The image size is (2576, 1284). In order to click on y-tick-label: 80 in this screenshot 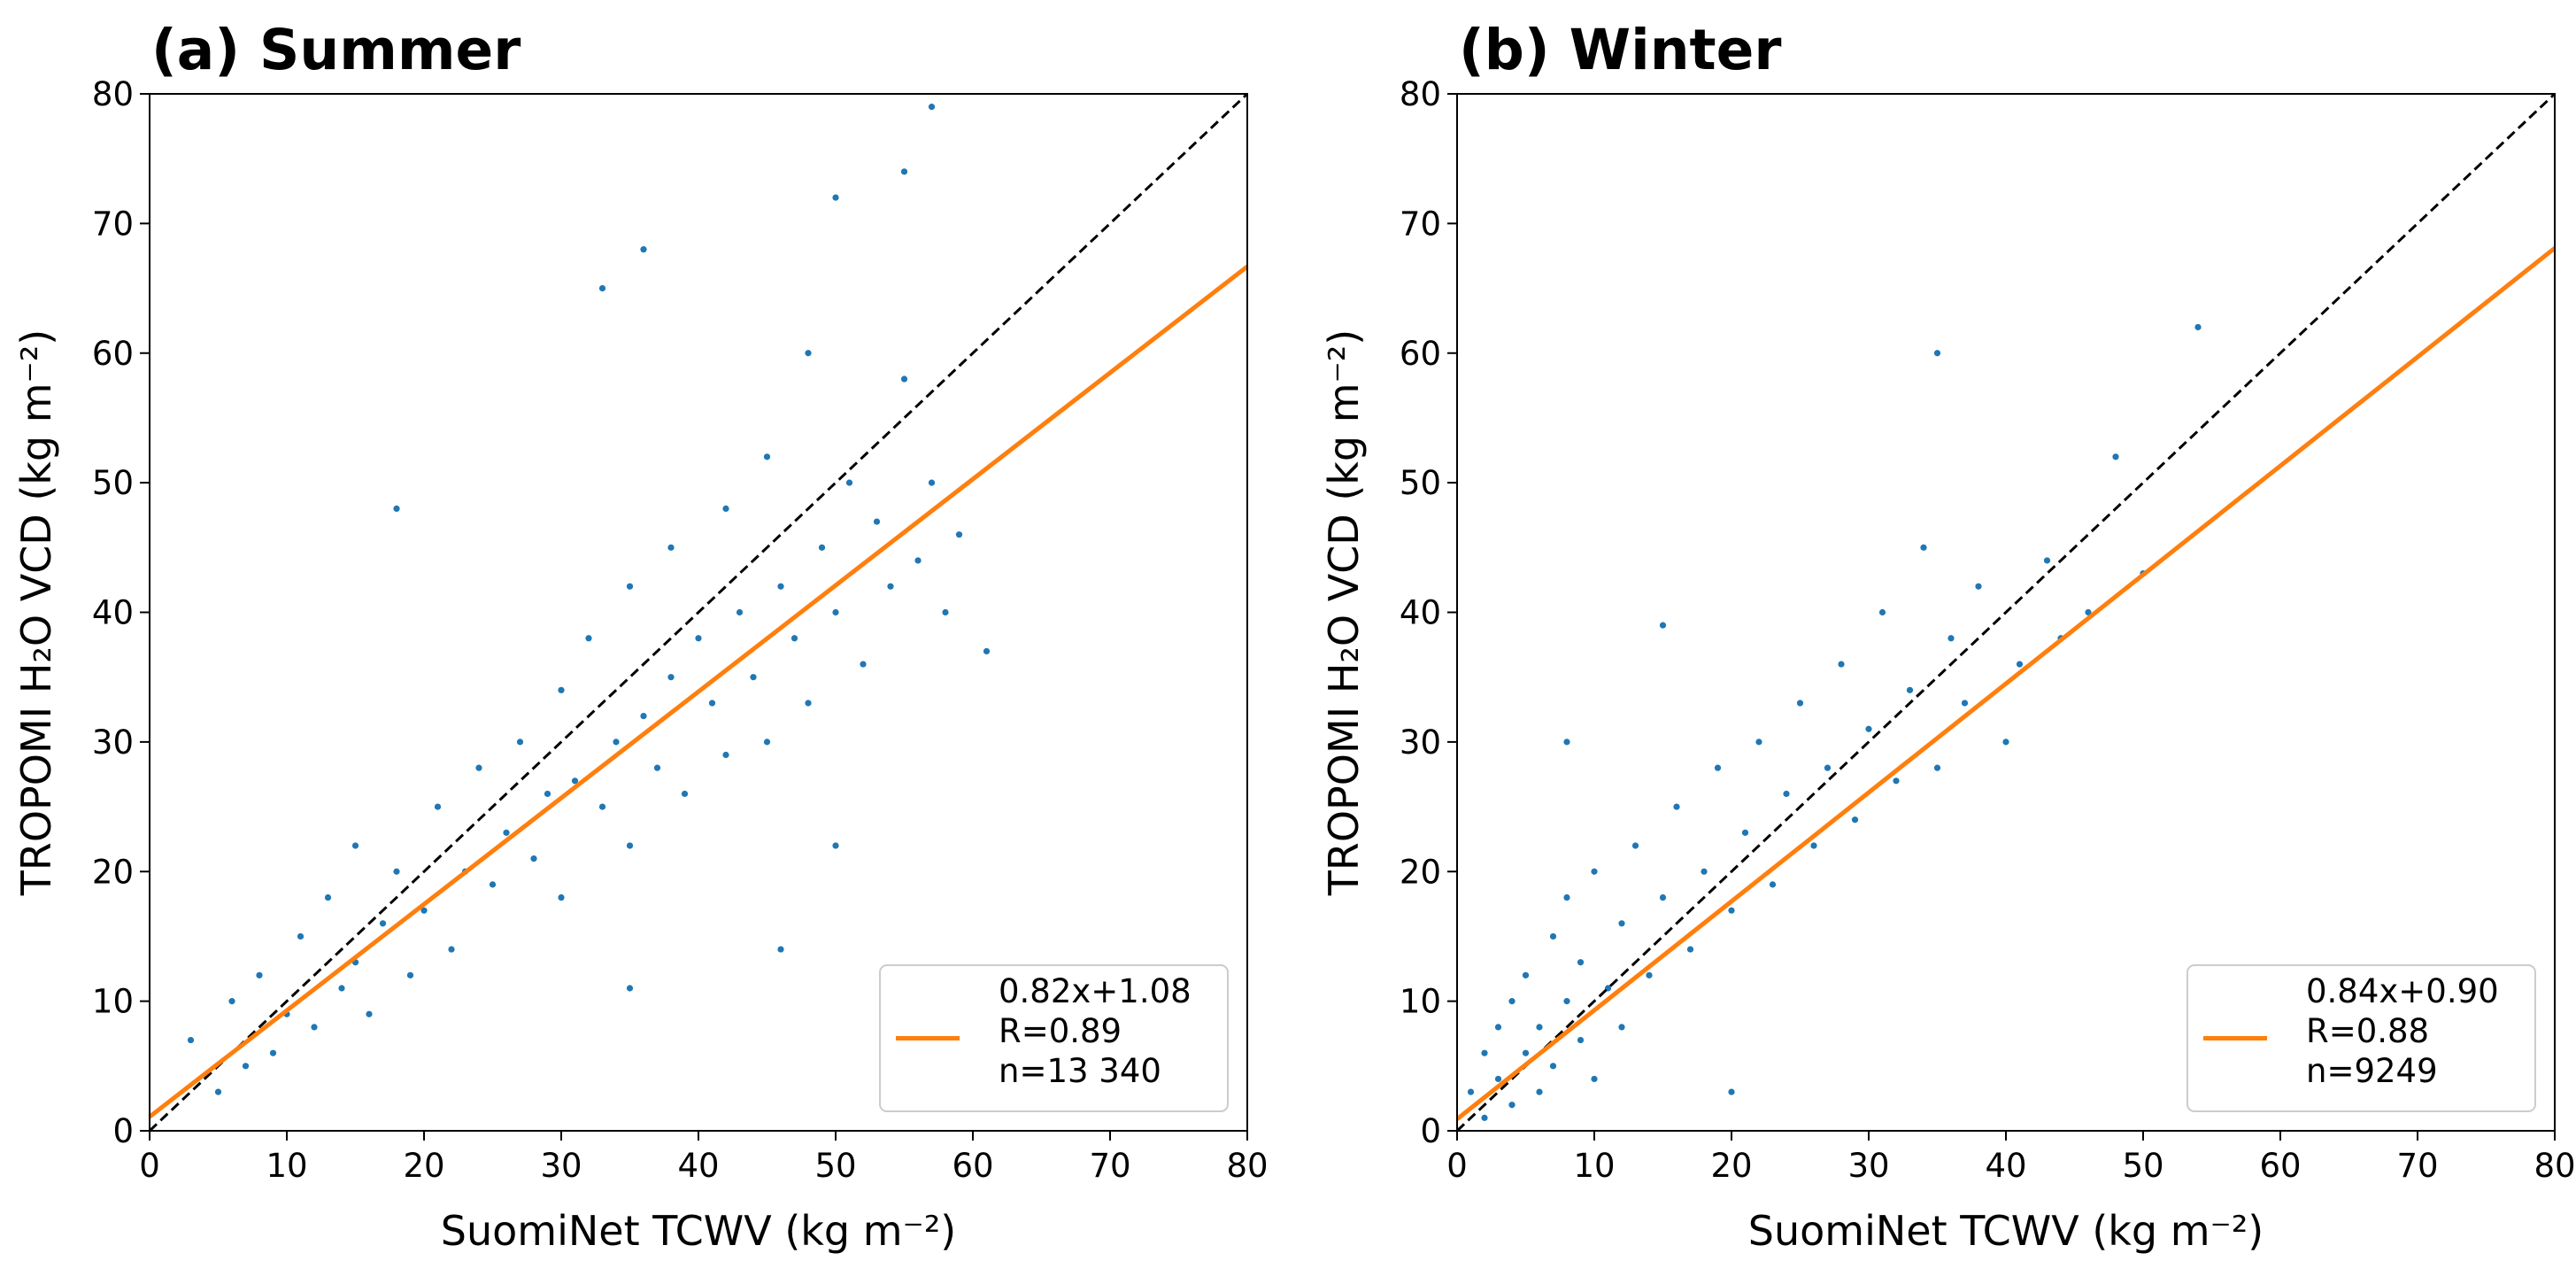, I will do `click(113, 94)`.